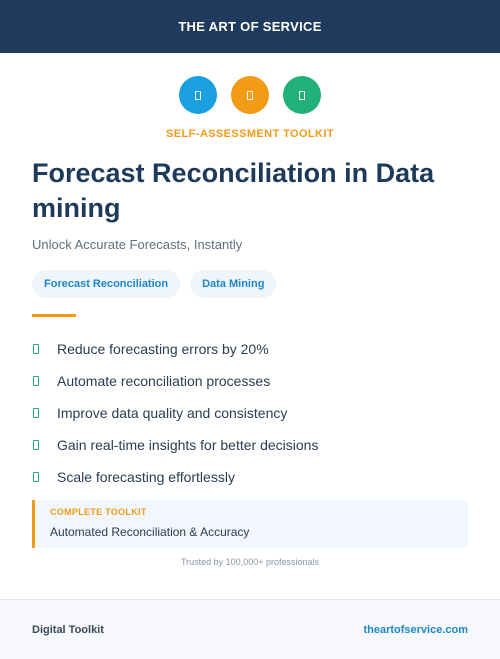 Image resolution: width=500 pixels, height=659 pixels. I want to click on list-item: Improve data quality and consistency, so click(175, 413).